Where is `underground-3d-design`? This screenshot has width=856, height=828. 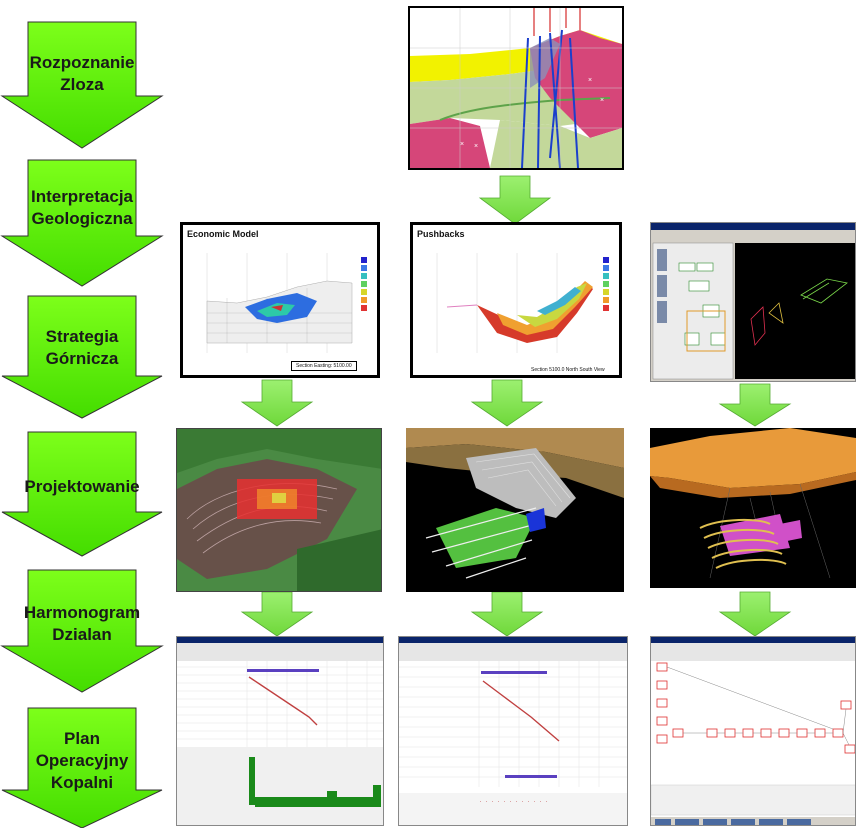 underground-3d-design is located at coordinates (753, 508).